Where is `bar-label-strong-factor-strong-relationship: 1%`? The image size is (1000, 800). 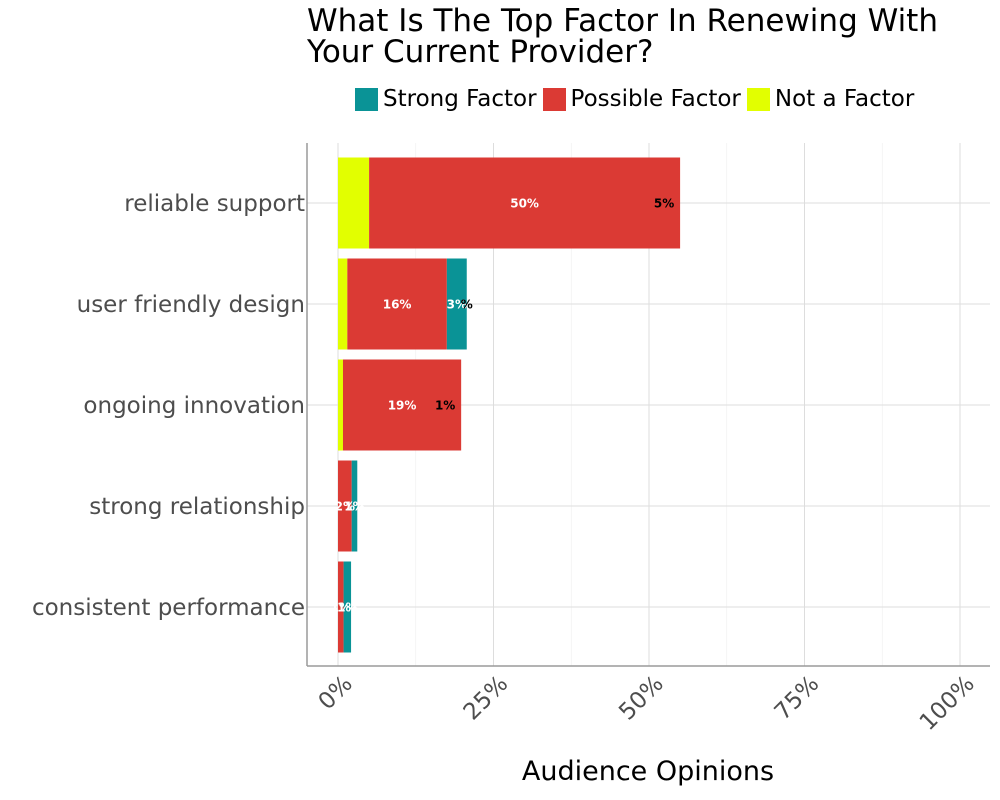 bar-label-strong-factor-strong-relationship: 1% is located at coordinates (354, 507).